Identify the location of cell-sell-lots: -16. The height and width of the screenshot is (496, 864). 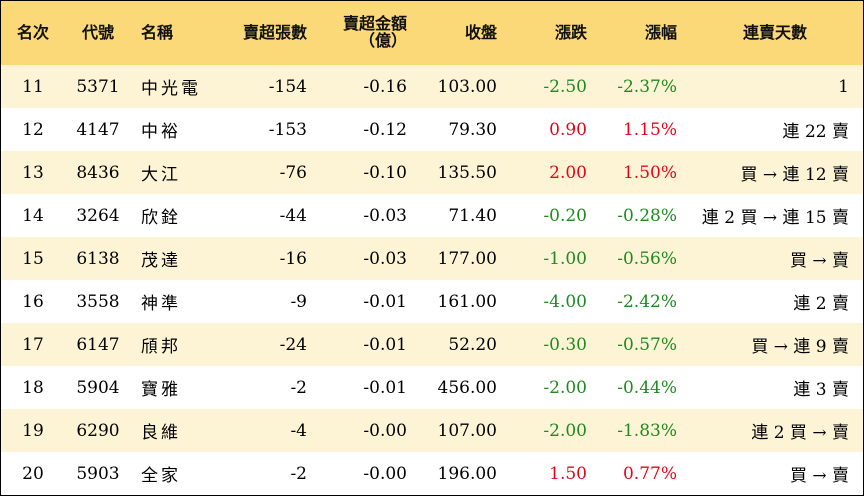
(293, 258).